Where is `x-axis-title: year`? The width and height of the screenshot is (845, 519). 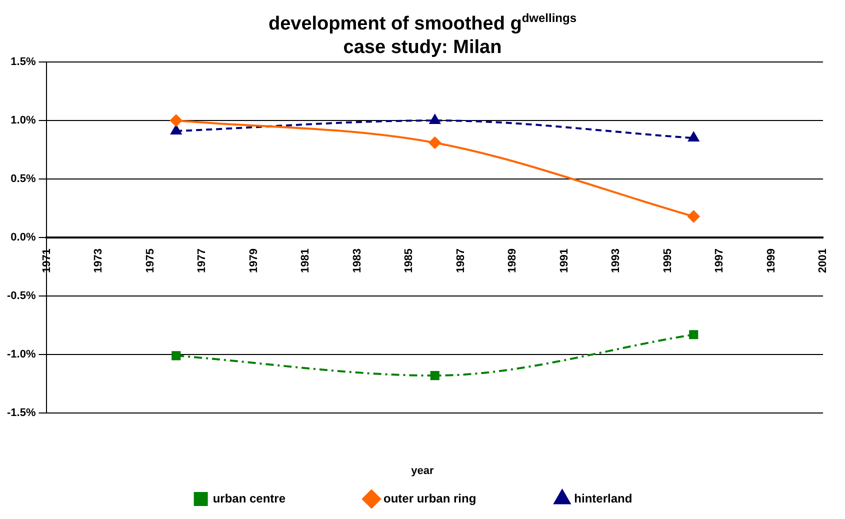 x-axis-title: year is located at coordinates (422, 471).